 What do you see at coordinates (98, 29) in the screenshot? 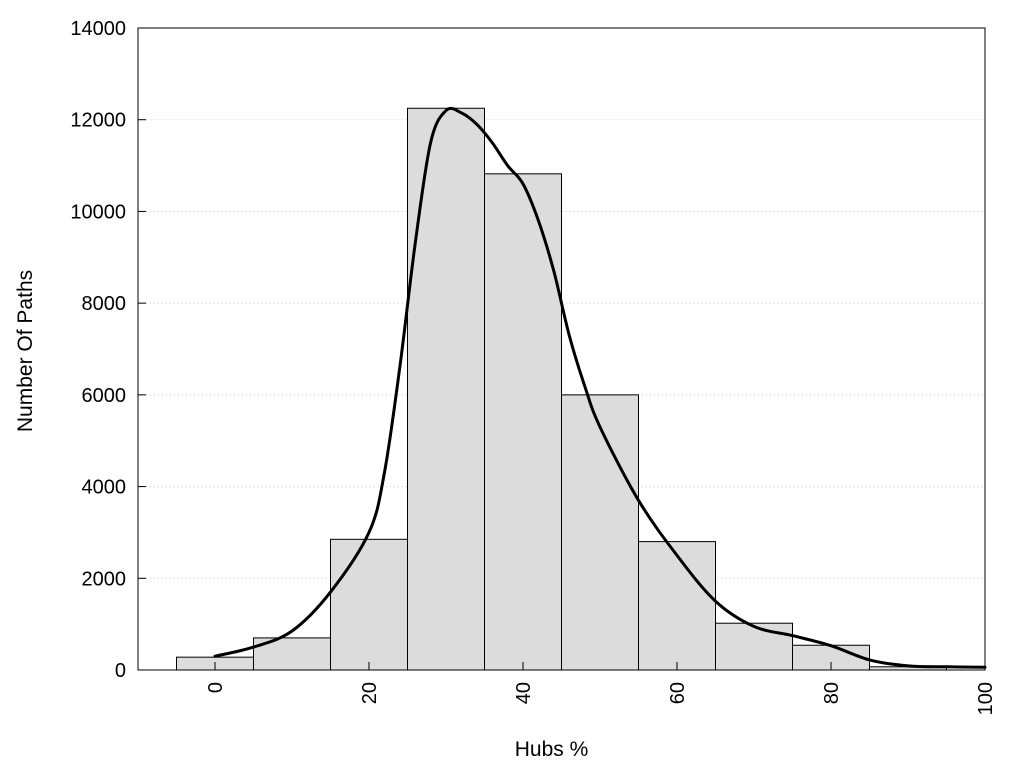
I see `y-tick-label: 14000` at bounding box center [98, 29].